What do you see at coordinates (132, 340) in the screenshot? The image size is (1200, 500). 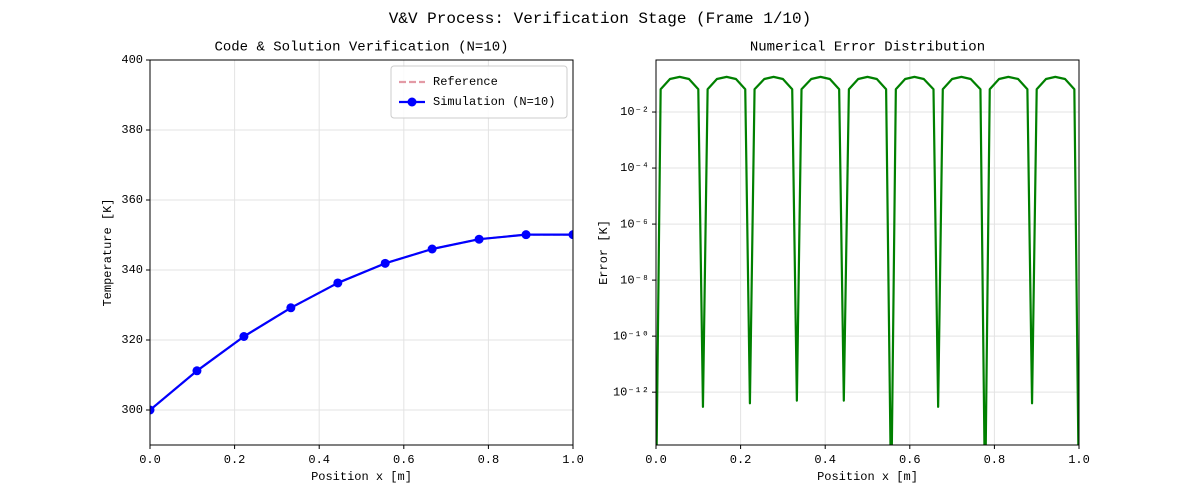 I see `y-tick-label: 320` at bounding box center [132, 340].